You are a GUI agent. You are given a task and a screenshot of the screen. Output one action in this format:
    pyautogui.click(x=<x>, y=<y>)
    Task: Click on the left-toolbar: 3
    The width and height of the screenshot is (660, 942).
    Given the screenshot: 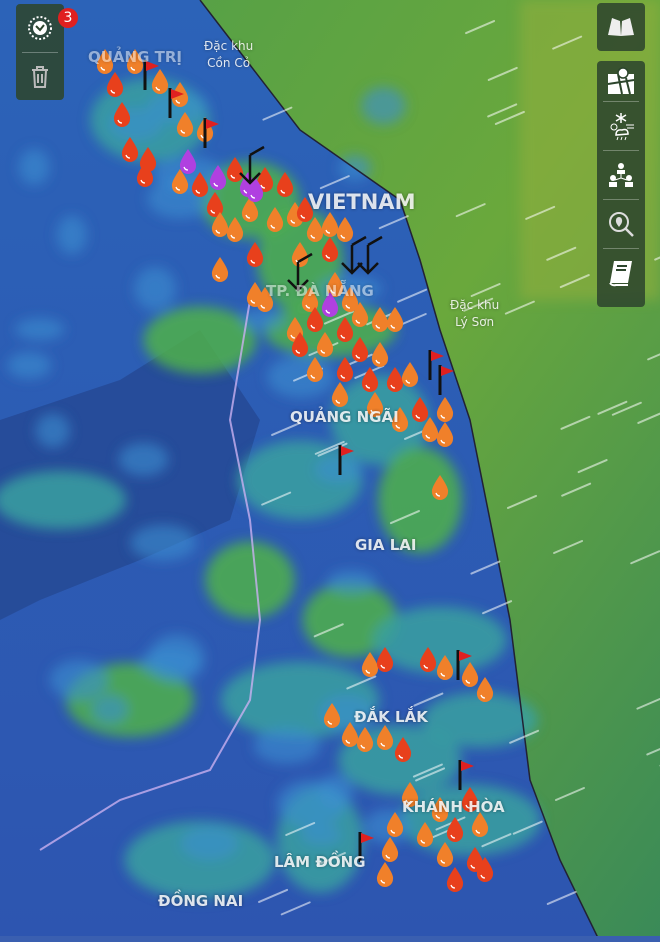 What is the action you would take?
    pyautogui.click(x=47, y=52)
    